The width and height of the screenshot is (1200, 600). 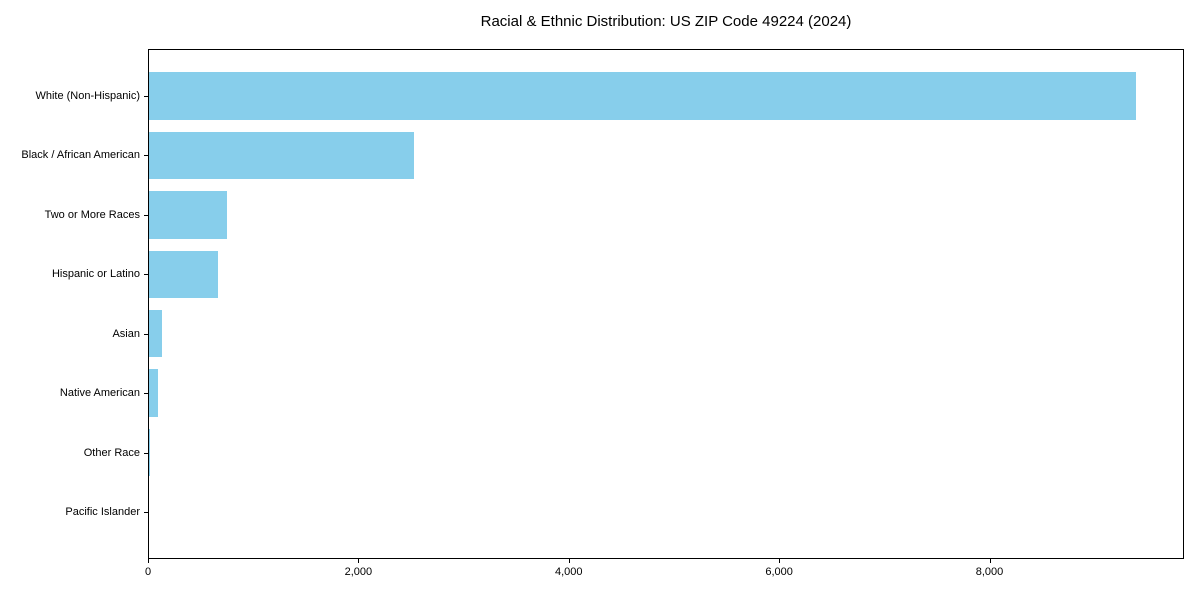 What do you see at coordinates (92, 214) in the screenshot?
I see `y-tick-label: Two or More Races` at bounding box center [92, 214].